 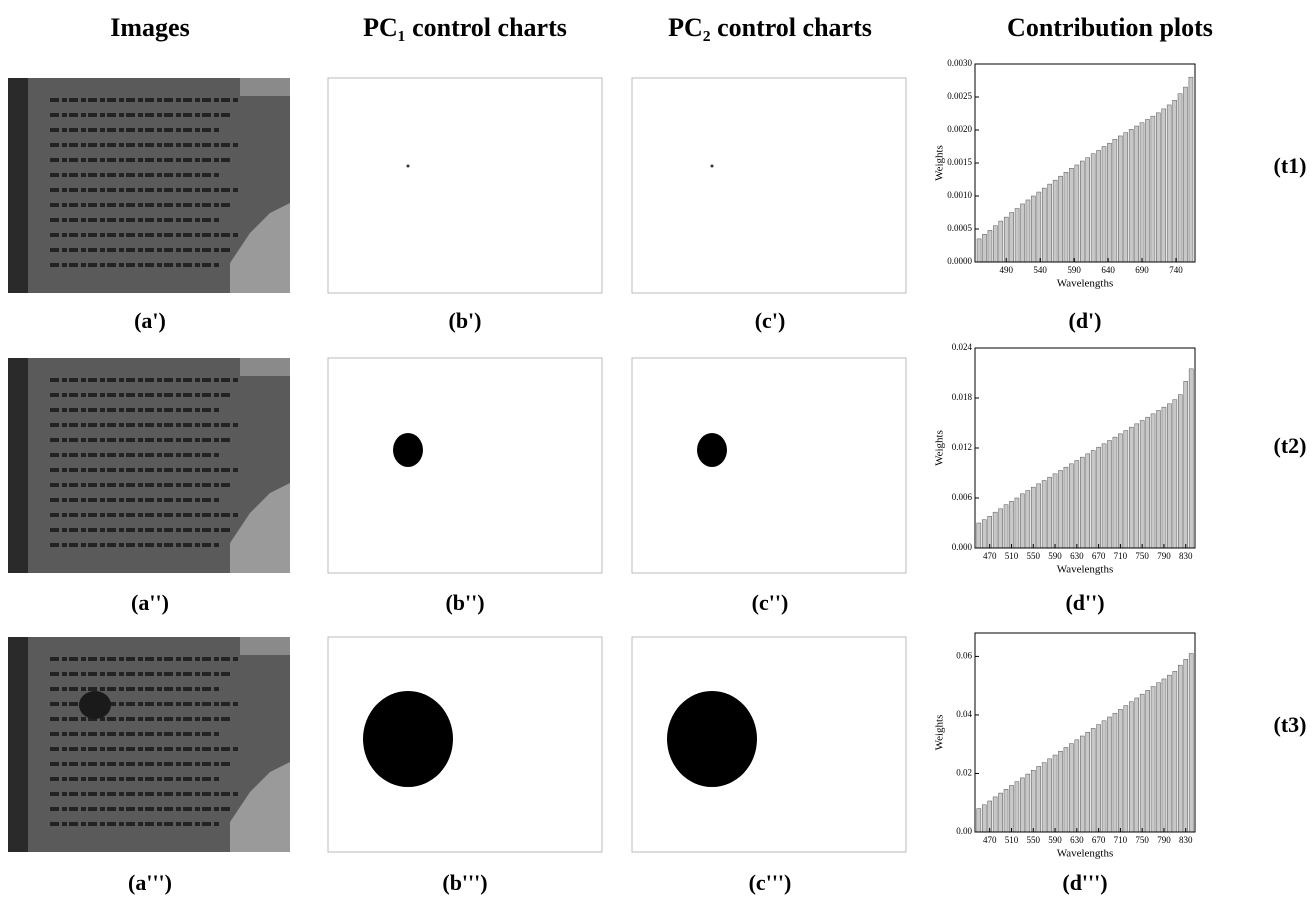 What do you see at coordinates (18, 744) in the screenshot?
I see `image-margin` at bounding box center [18, 744].